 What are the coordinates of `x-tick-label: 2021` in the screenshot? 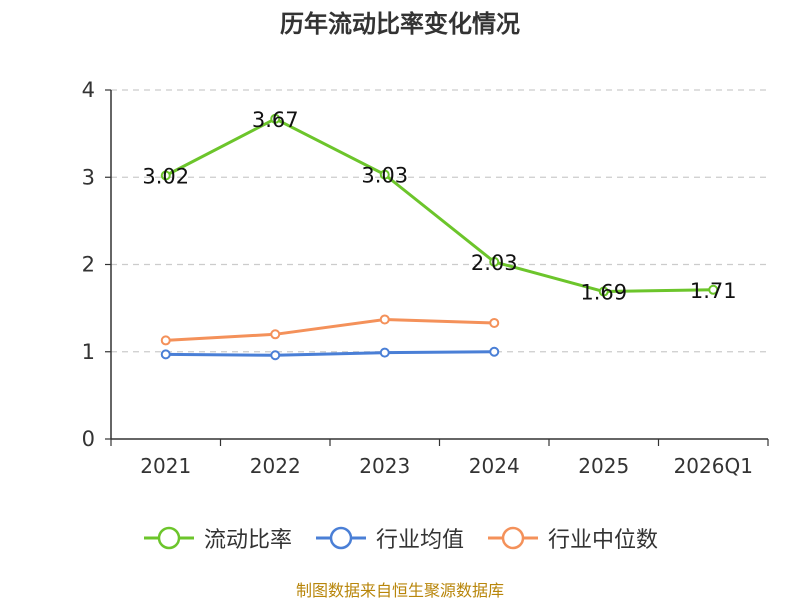 It's located at (165, 466).